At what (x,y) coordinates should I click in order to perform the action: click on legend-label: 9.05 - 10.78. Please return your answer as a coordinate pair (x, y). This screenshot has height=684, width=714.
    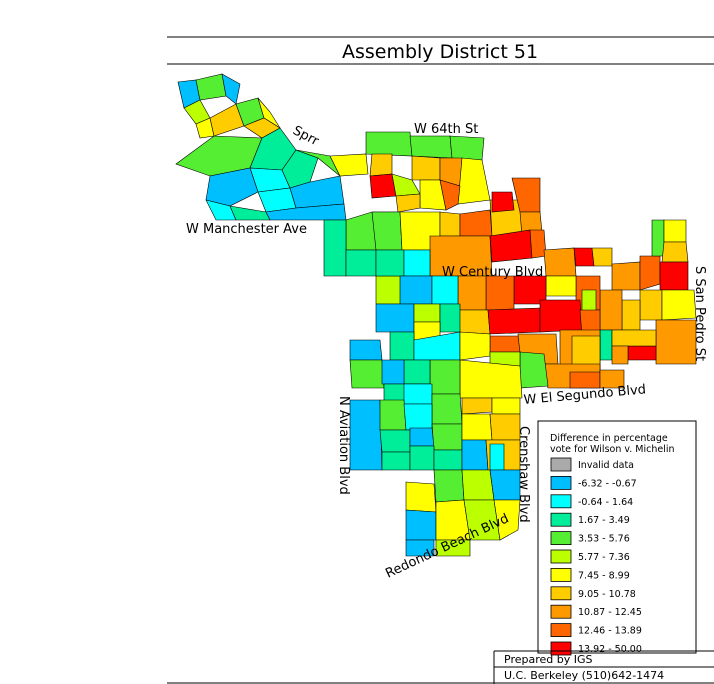
    Looking at the image, I should click on (607, 594).